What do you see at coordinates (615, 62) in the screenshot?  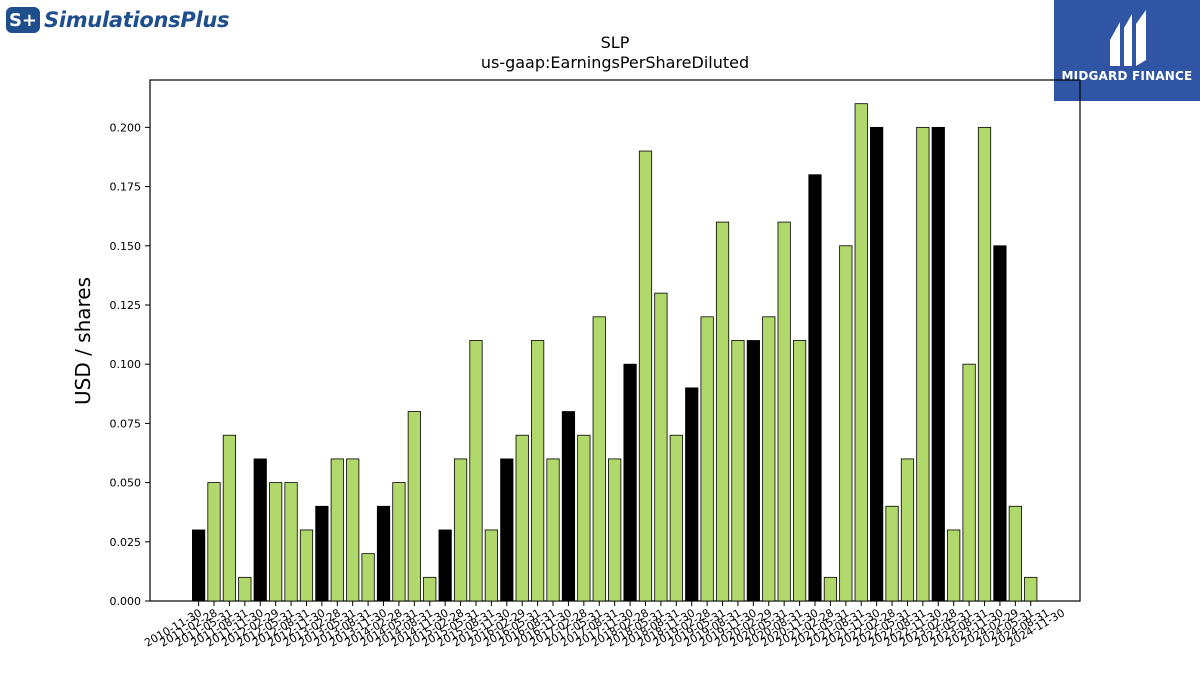 I see `chart-subtitle: us-gaap:EarningsPerShareDiluted` at bounding box center [615, 62].